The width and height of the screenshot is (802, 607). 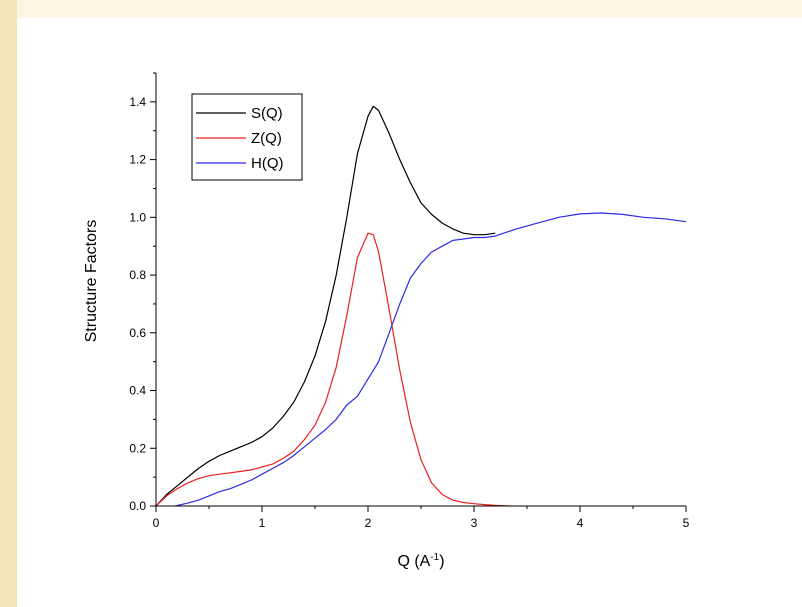 What do you see at coordinates (420, 561) in the screenshot?
I see `x-axis-title: Q (A-1)` at bounding box center [420, 561].